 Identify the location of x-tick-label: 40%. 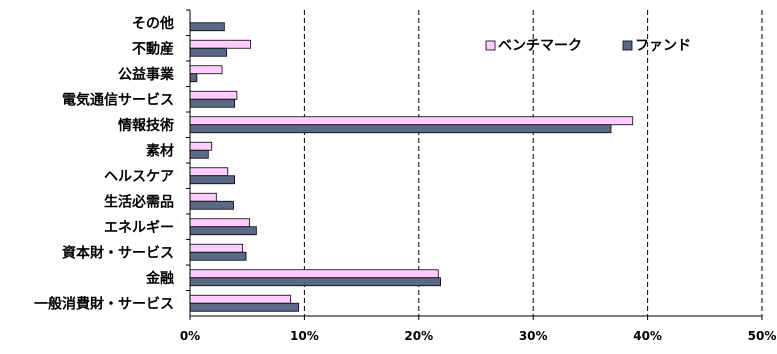
(647, 336).